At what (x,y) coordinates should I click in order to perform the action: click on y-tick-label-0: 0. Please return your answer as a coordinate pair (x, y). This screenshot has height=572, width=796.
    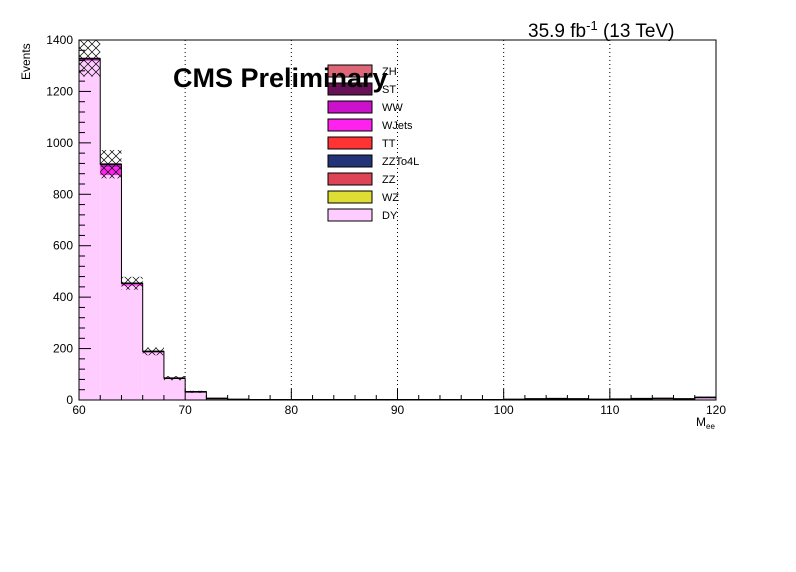
    Looking at the image, I should click on (69, 400).